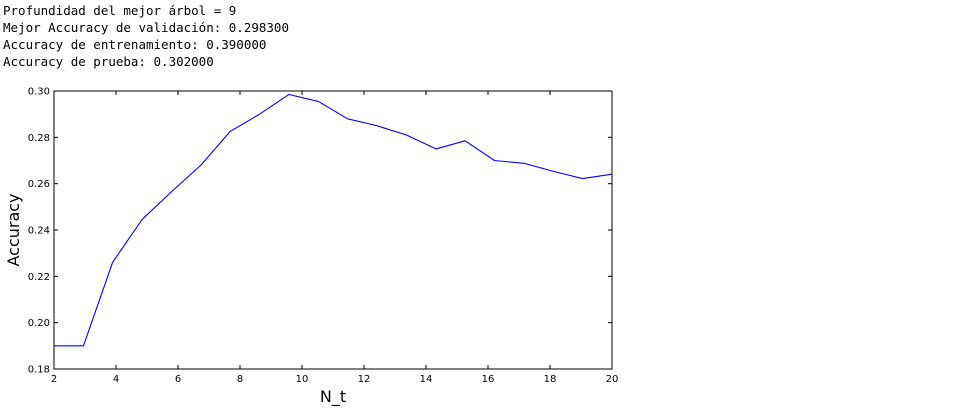 The width and height of the screenshot is (964, 414). I want to click on y-tick-label: 0.26, so click(39, 184).